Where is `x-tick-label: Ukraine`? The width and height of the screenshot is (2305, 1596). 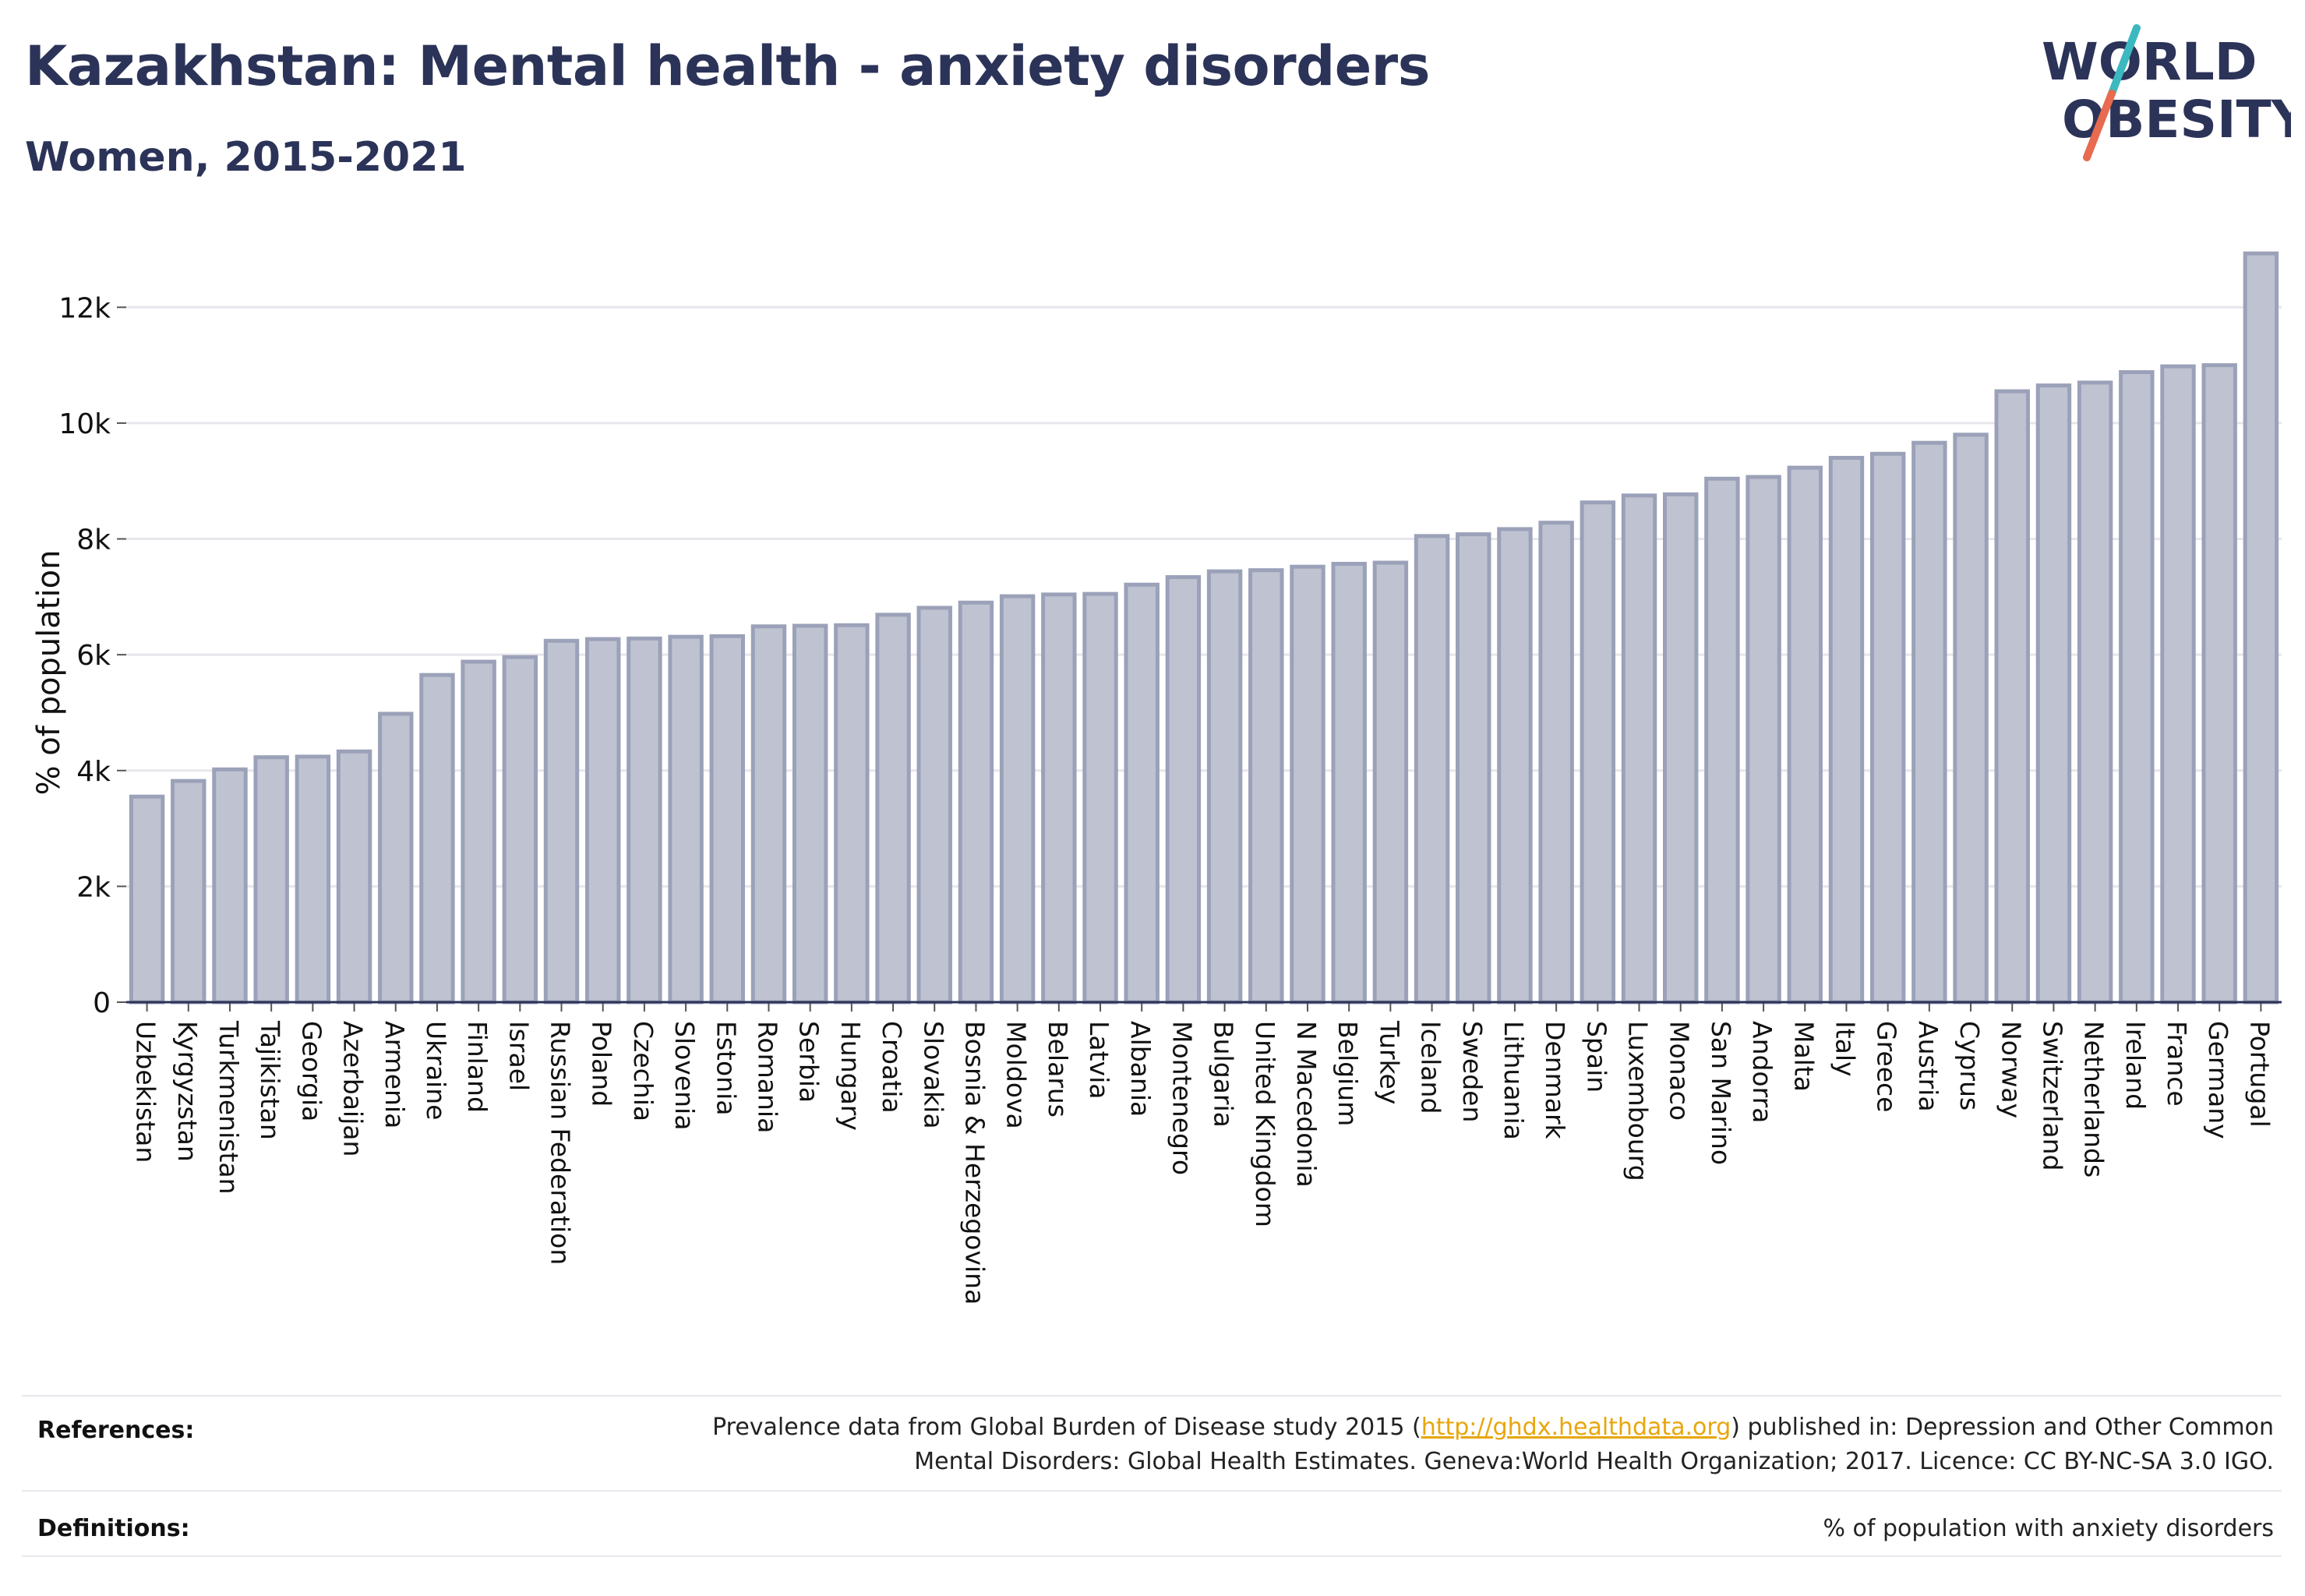 x-tick-label: Ukraine is located at coordinates (436, 1070).